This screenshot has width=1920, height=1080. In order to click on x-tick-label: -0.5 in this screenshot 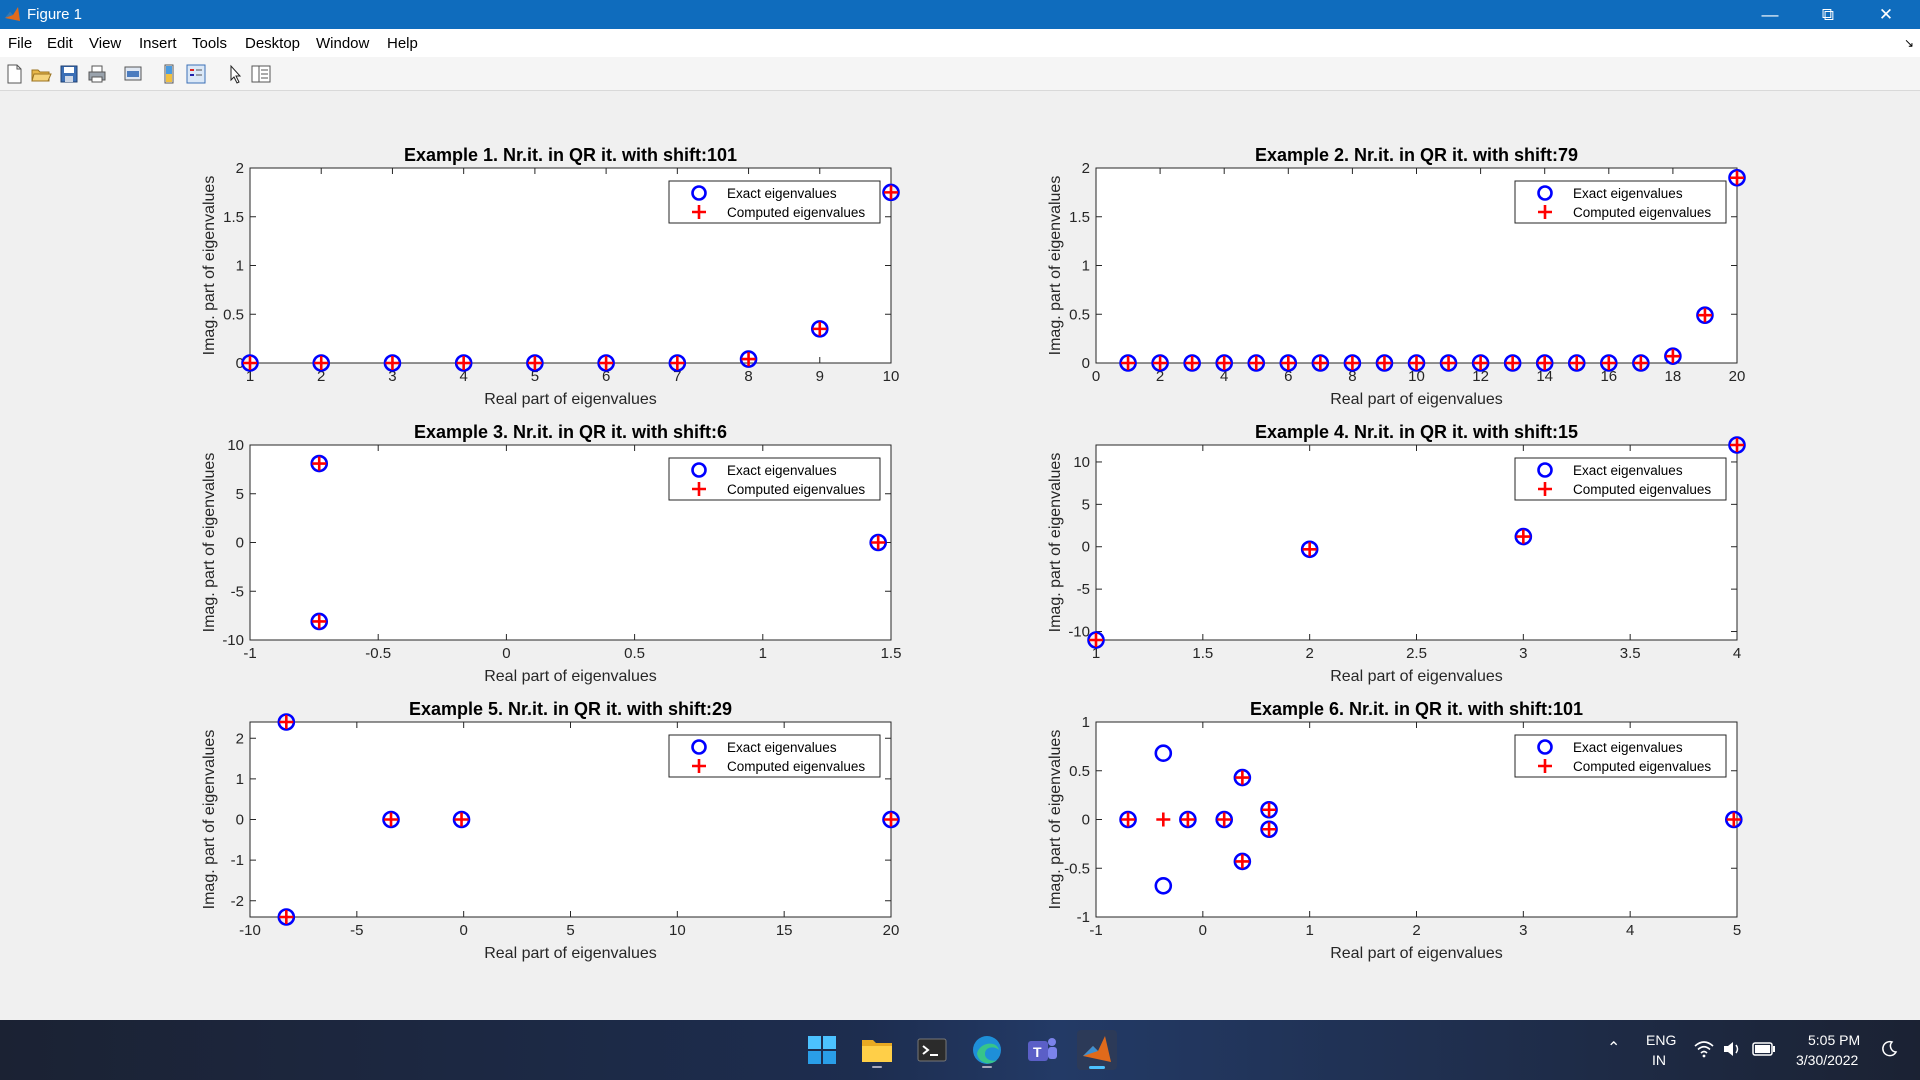, I will do `click(378, 653)`.